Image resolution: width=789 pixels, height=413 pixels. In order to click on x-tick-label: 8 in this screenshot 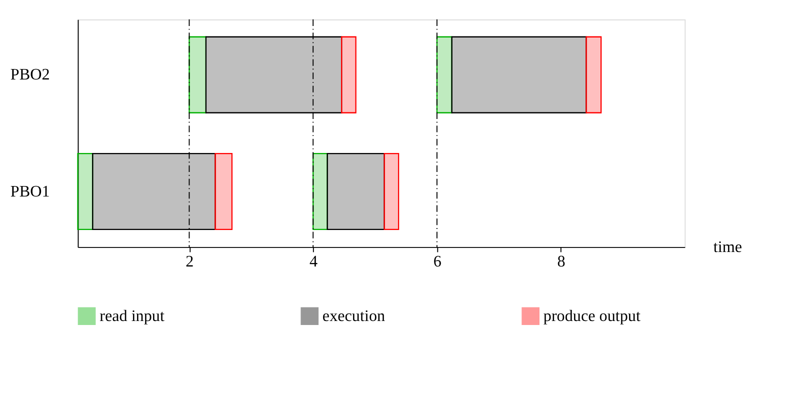, I will do `click(561, 261)`.